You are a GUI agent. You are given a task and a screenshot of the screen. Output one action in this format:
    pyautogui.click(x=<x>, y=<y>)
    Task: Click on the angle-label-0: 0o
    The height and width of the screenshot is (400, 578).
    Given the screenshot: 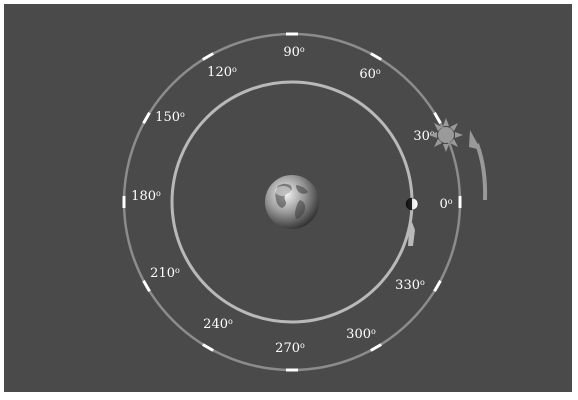 What is the action you would take?
    pyautogui.click(x=445, y=204)
    